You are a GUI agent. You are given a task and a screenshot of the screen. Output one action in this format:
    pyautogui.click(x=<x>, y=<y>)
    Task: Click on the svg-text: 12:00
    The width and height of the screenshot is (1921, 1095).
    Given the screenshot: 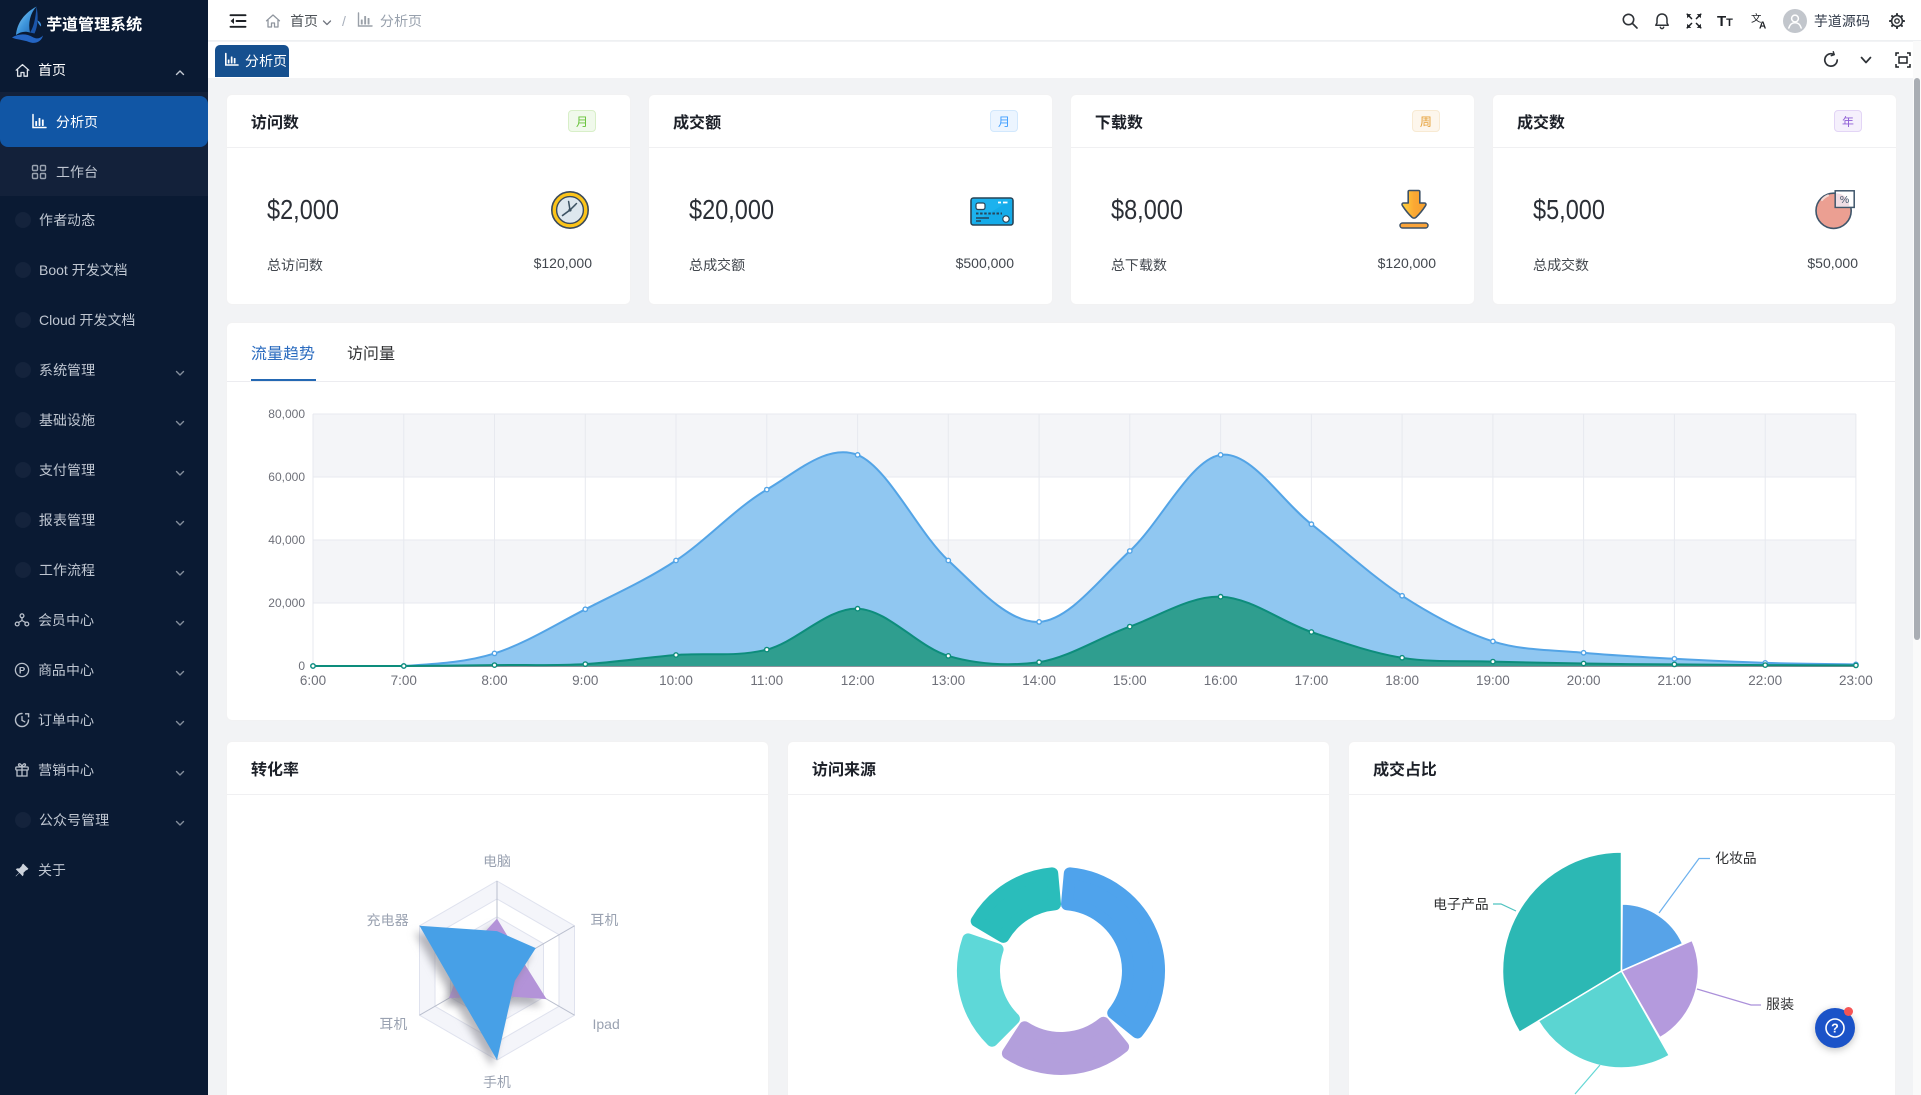 What is the action you would take?
    pyautogui.click(x=858, y=680)
    